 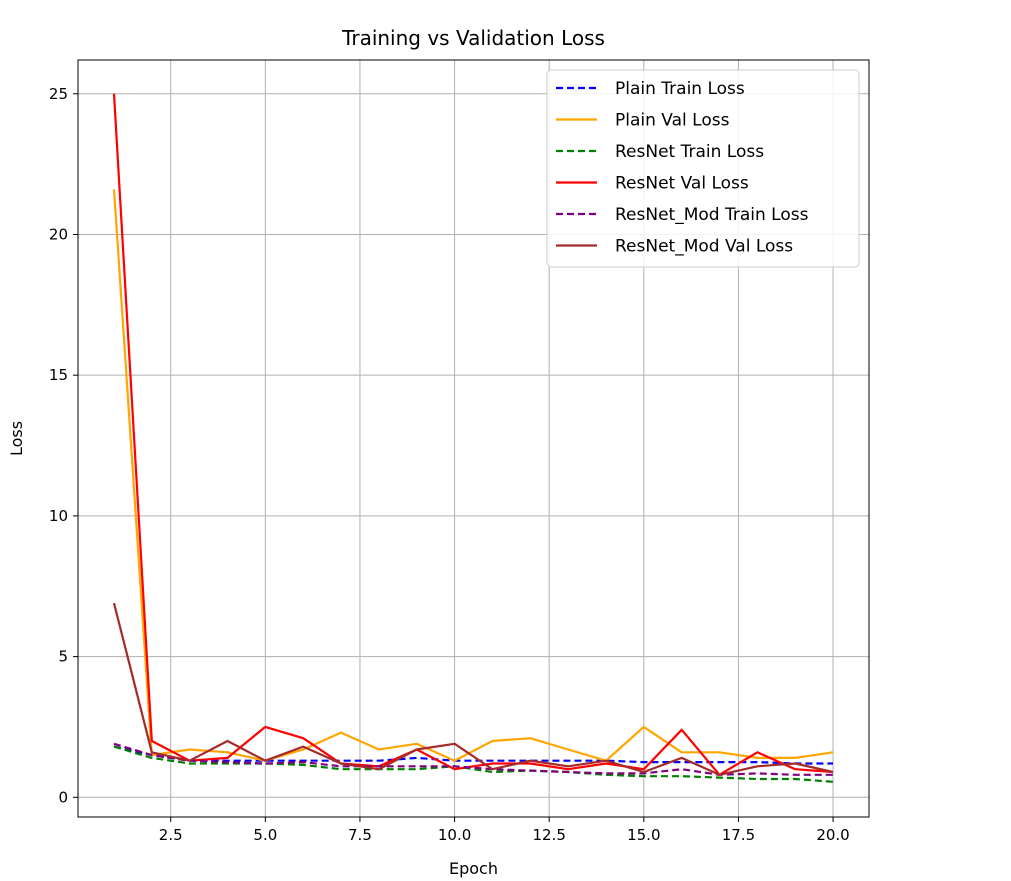 What do you see at coordinates (58, 375) in the screenshot?
I see `y-tick-label: 15` at bounding box center [58, 375].